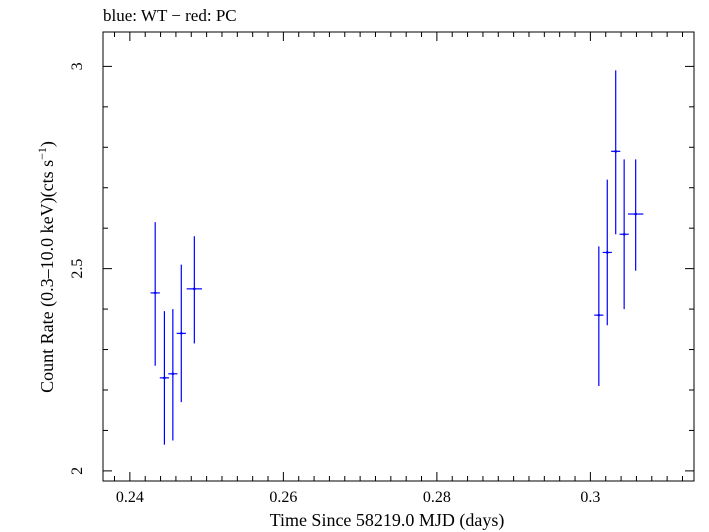 The image size is (709, 532). I want to click on y-axis-label-main: Count Rate (0.3–10.0 keV)(cts s, so click(47, 276).